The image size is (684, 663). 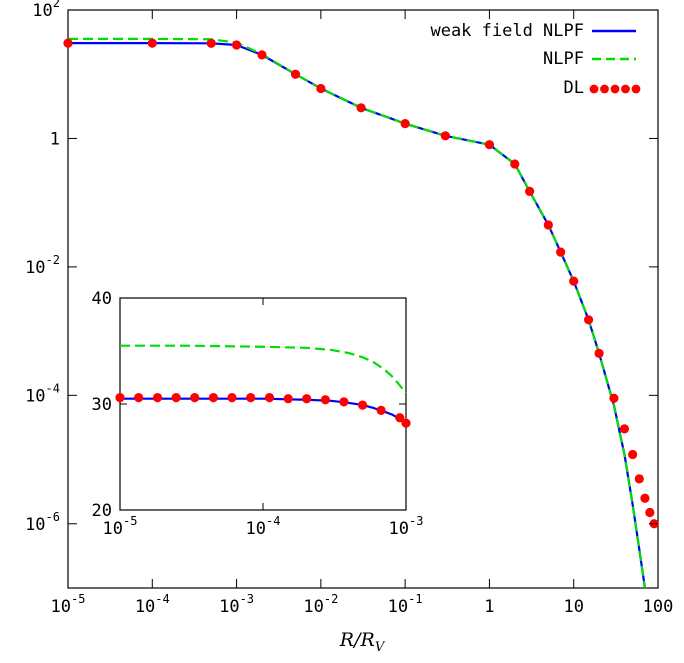 I want to click on main-x-tick-label: 10⁻⁴, so click(x=152, y=604).